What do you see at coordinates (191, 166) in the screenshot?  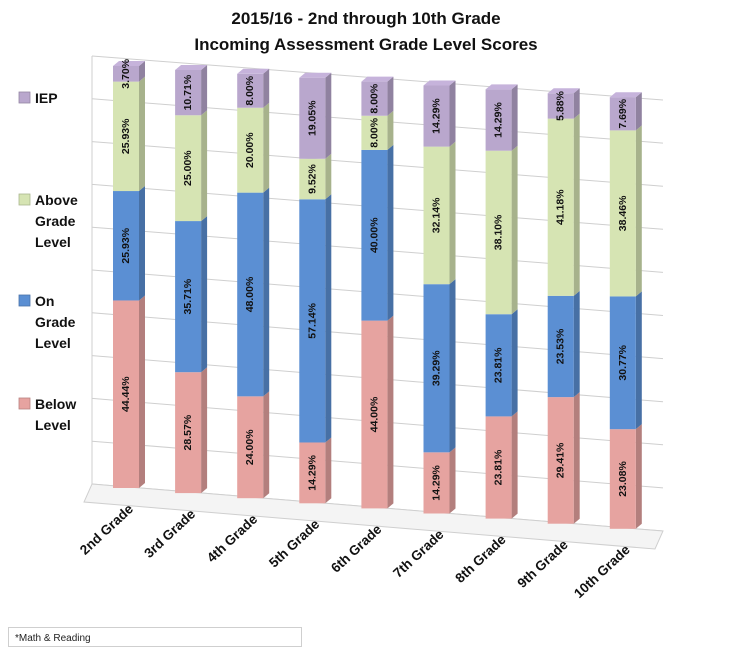 I see `bar-segment: 25.00%` at bounding box center [191, 166].